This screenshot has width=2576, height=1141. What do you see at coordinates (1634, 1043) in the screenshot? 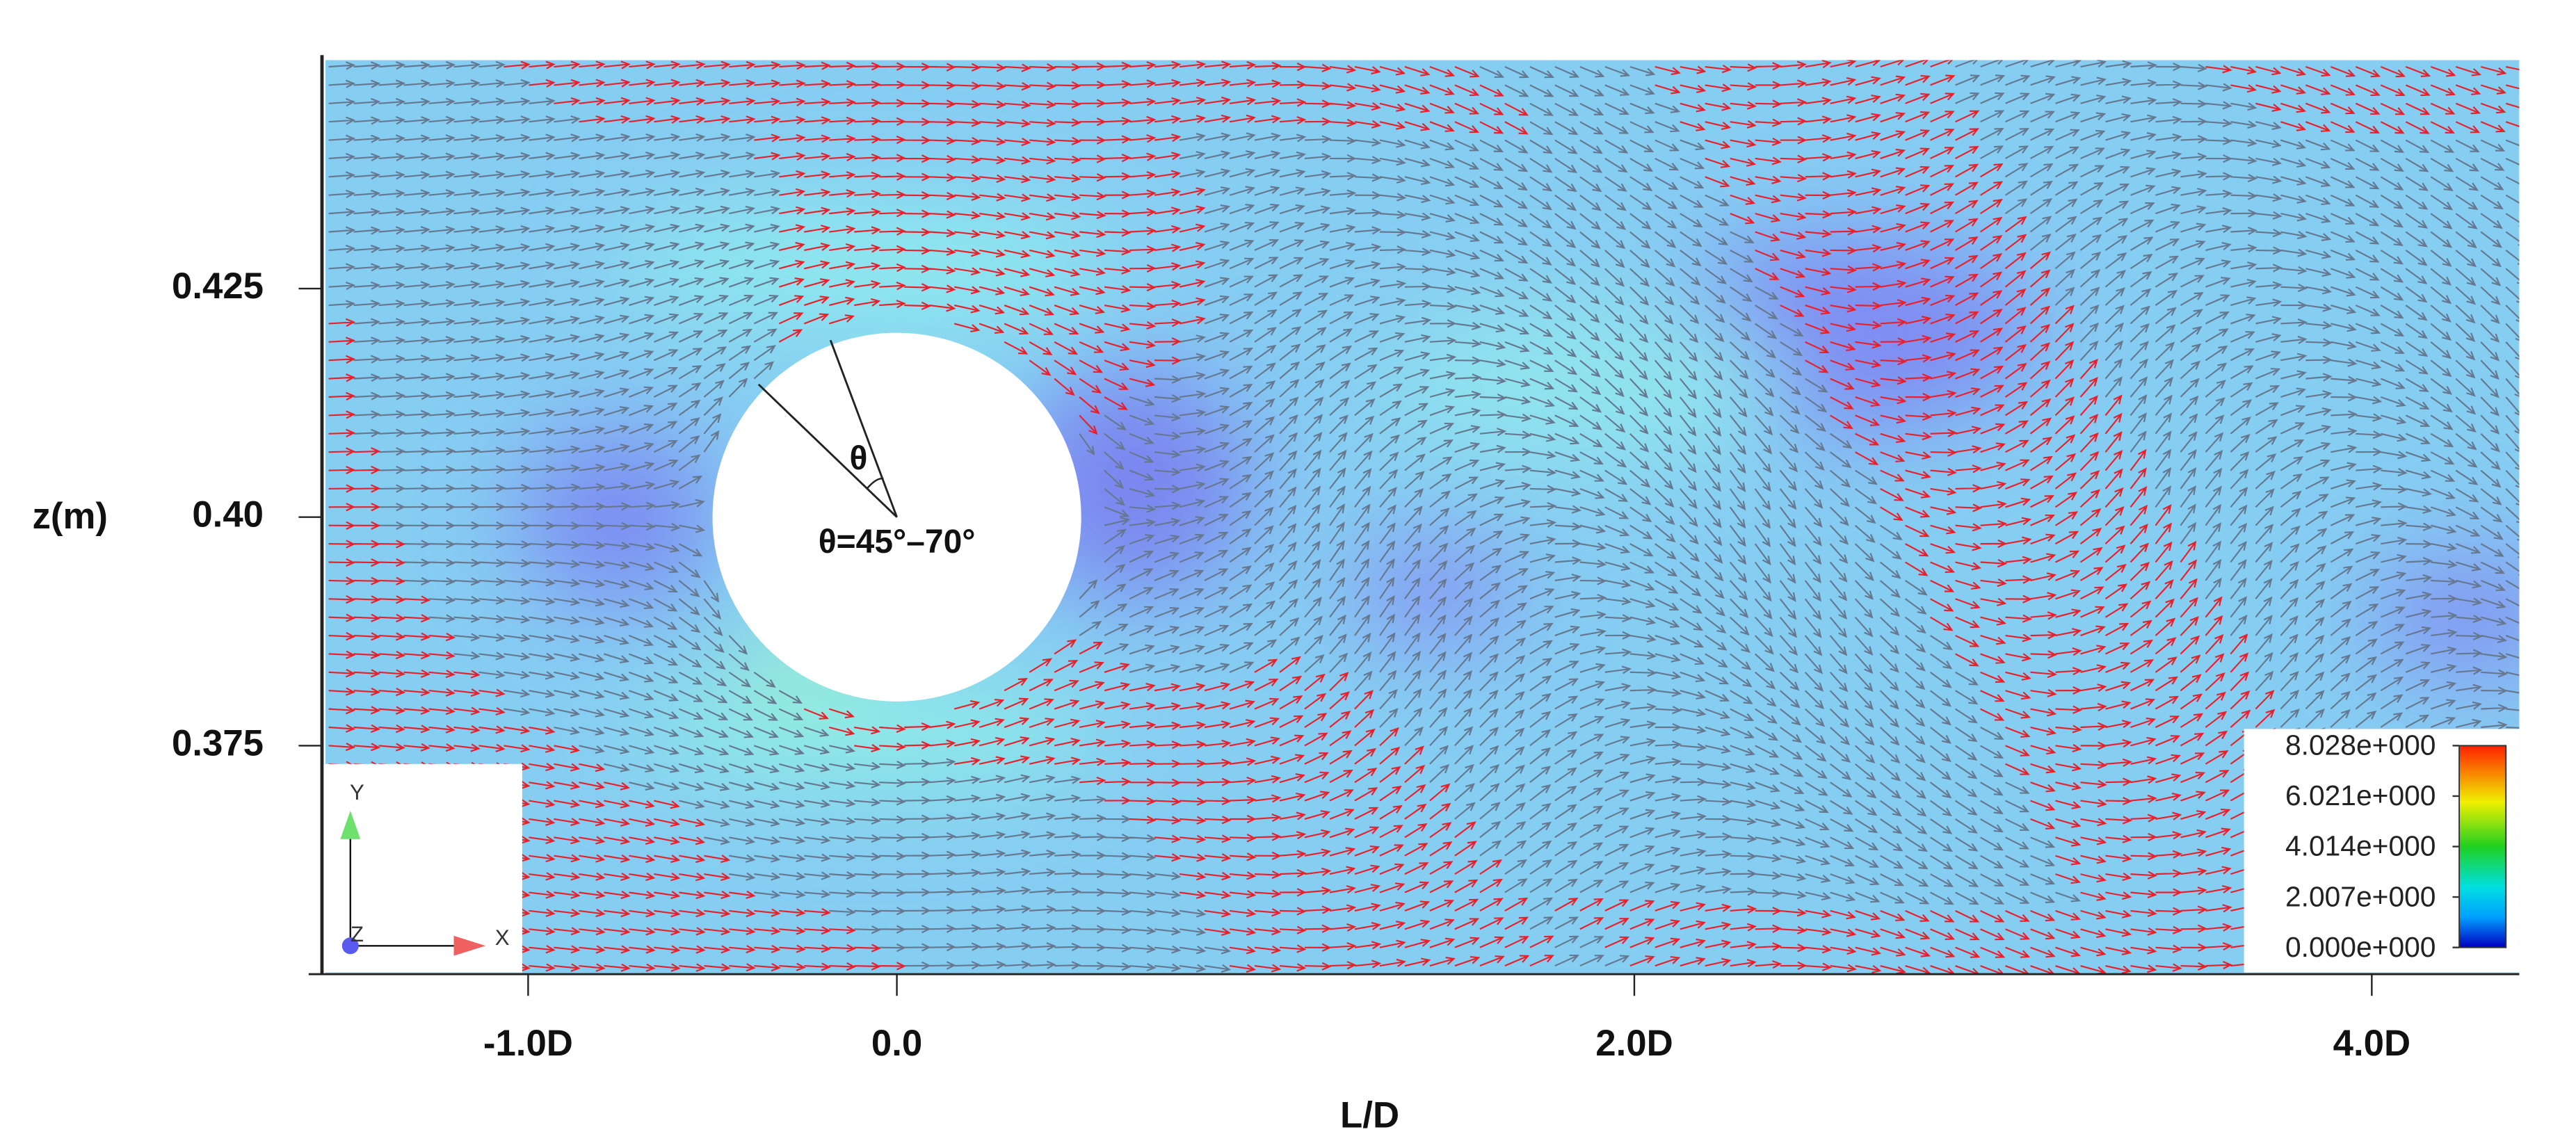
I see `x-tick-label: 2.0D` at bounding box center [1634, 1043].